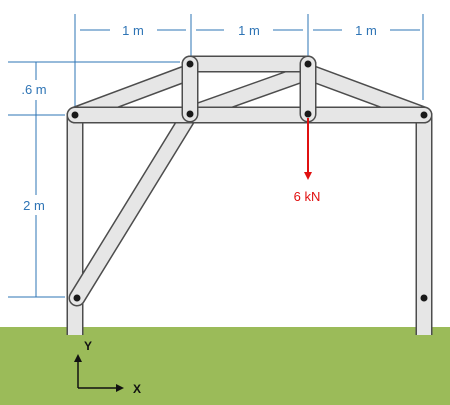 The width and height of the screenshot is (450, 405). I want to click on rise-label: .6 m, so click(33, 89).